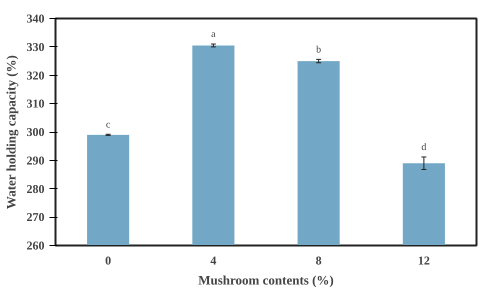 Image resolution: width=486 pixels, height=290 pixels. Describe the element at coordinates (35, 132) in the screenshot. I see `y-tick-label: 300` at that location.